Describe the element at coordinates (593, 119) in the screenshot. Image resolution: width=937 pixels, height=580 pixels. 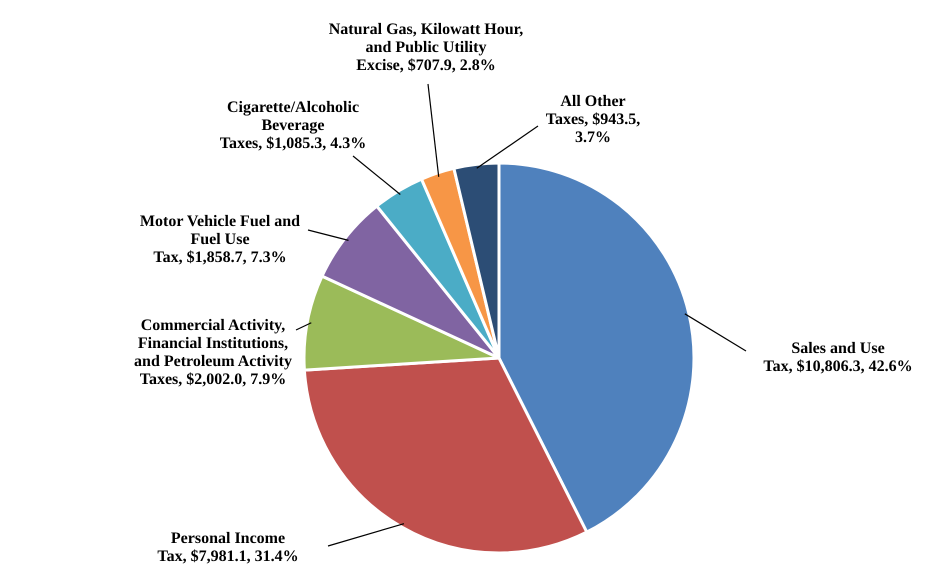
I see `slice-label: All Other Taxes, $943.5, 3.7%` at that location.